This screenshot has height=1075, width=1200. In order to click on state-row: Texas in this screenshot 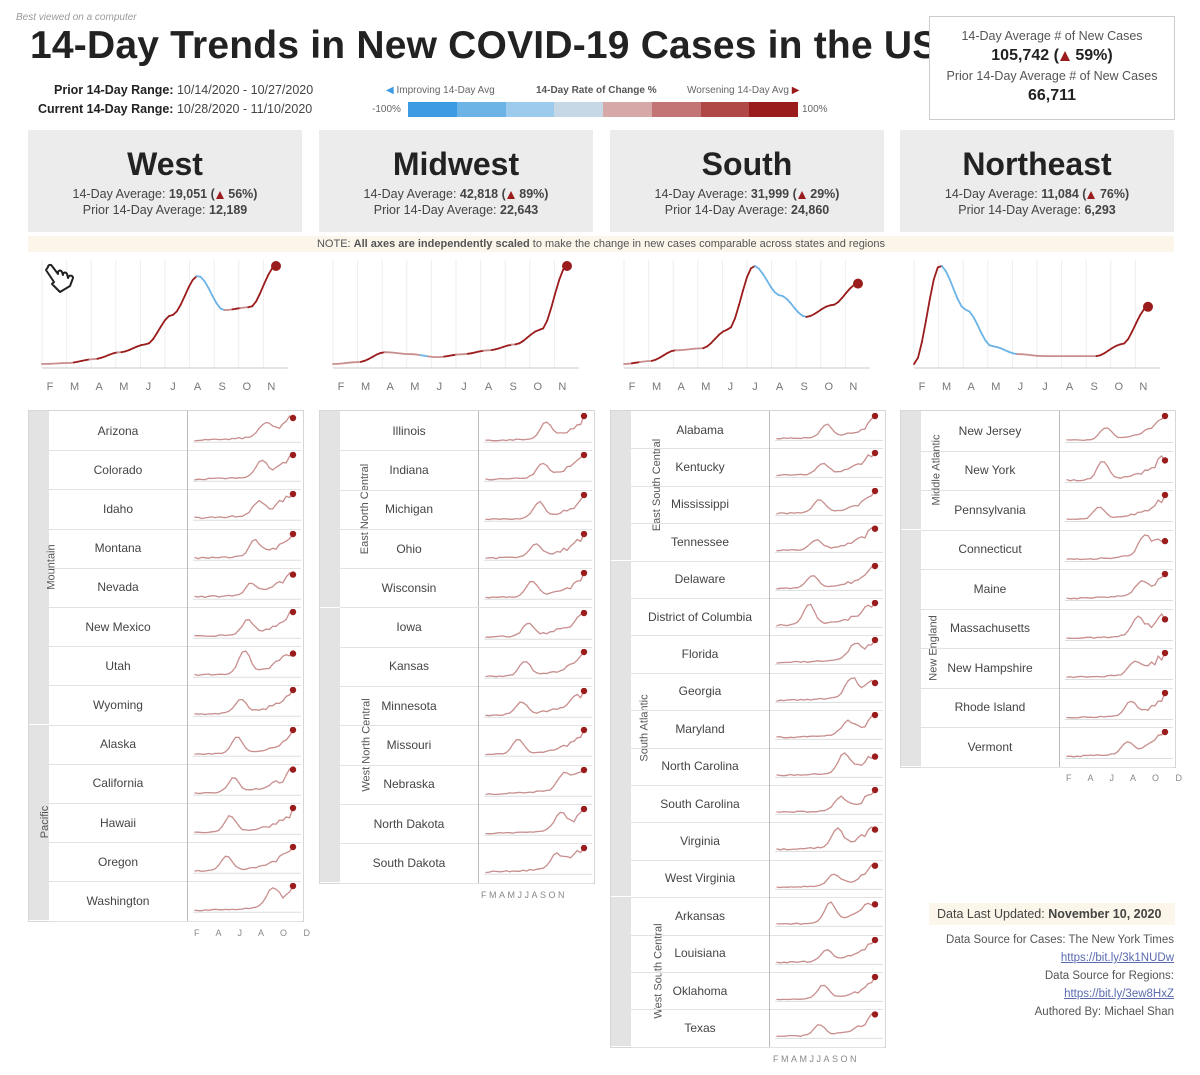, I will do `click(757, 1028)`.